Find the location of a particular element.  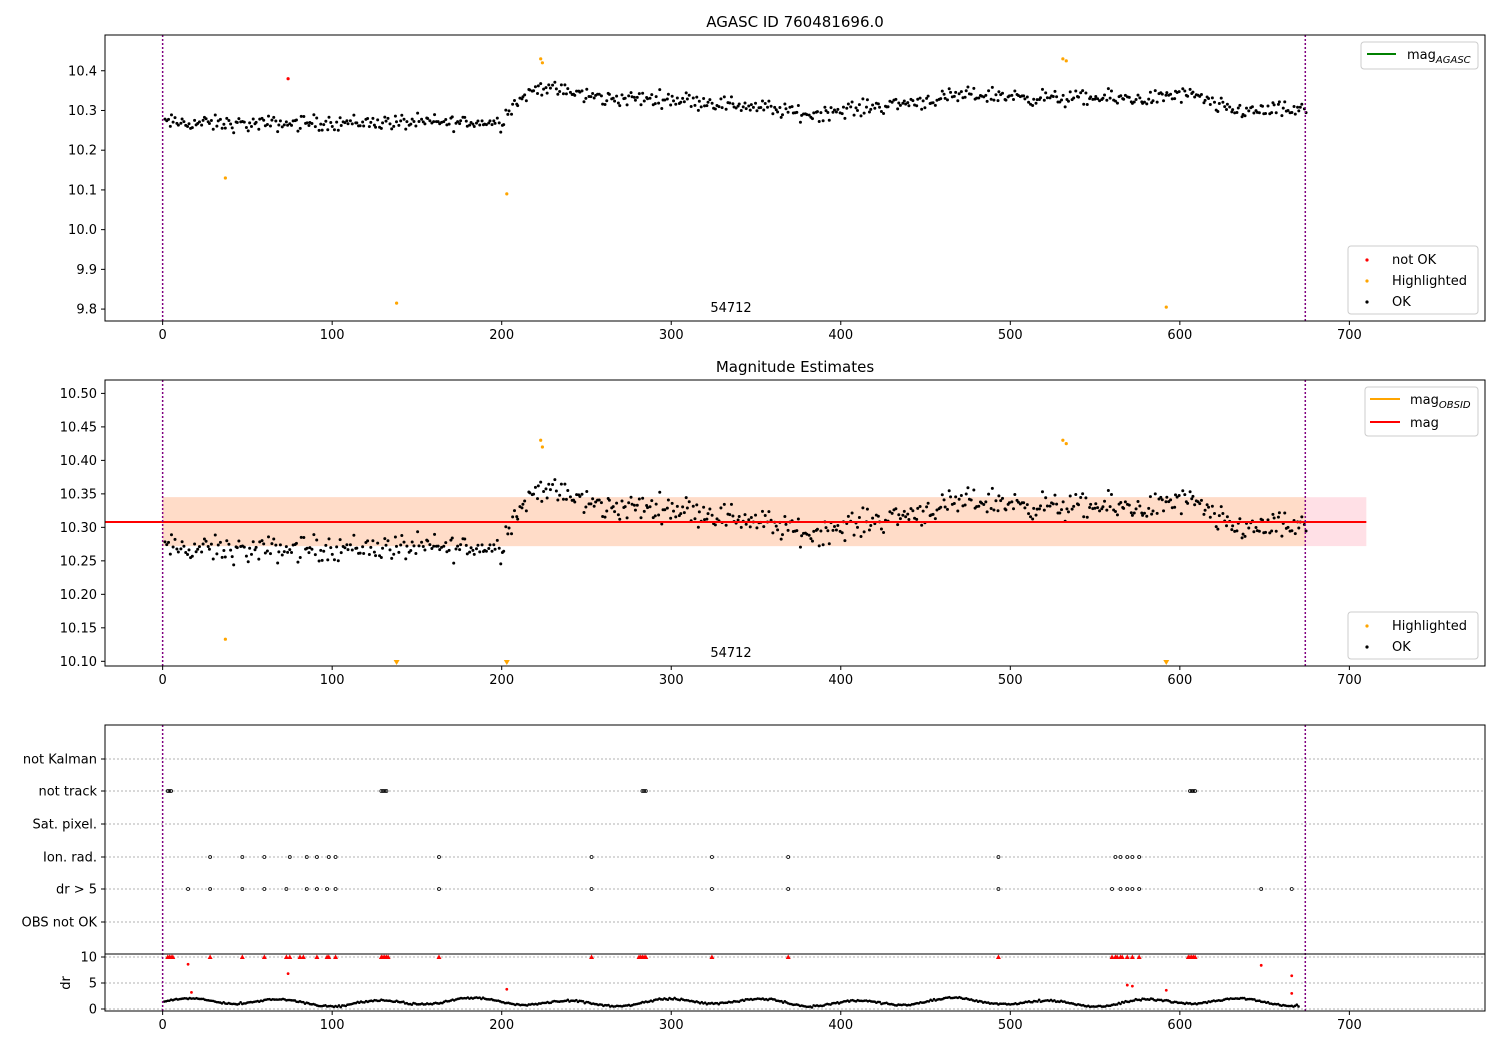

legend-marker-ok is located at coordinates (1367, 647).